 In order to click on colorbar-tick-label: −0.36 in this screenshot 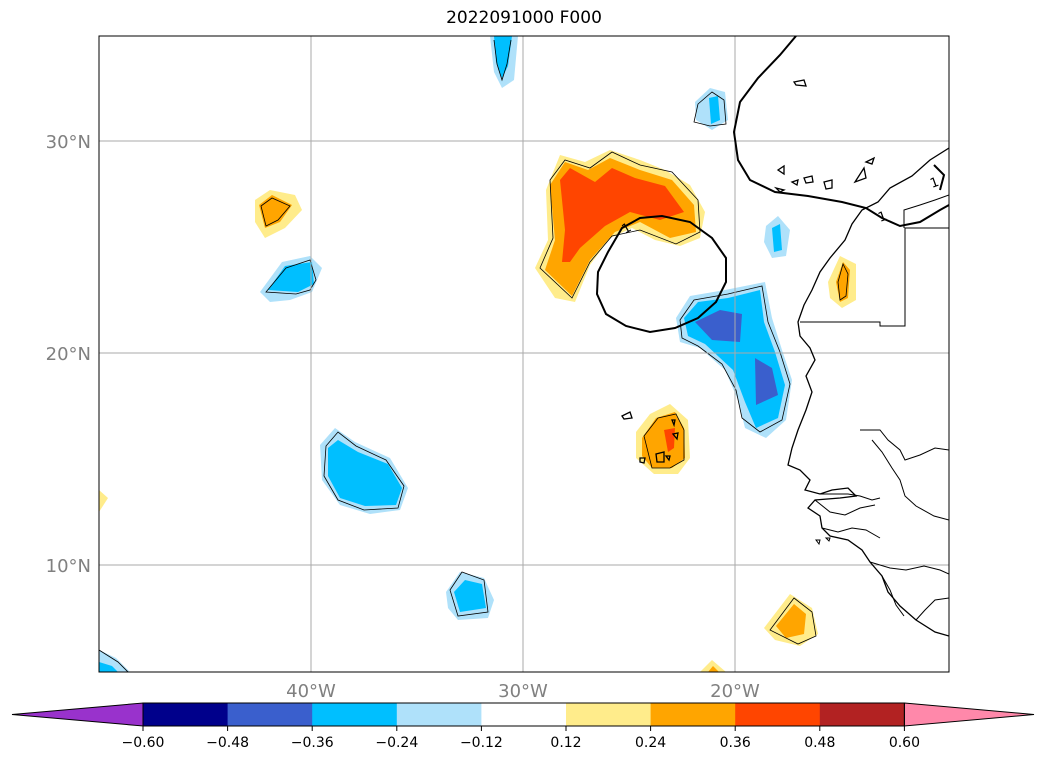, I will do `click(312, 743)`.